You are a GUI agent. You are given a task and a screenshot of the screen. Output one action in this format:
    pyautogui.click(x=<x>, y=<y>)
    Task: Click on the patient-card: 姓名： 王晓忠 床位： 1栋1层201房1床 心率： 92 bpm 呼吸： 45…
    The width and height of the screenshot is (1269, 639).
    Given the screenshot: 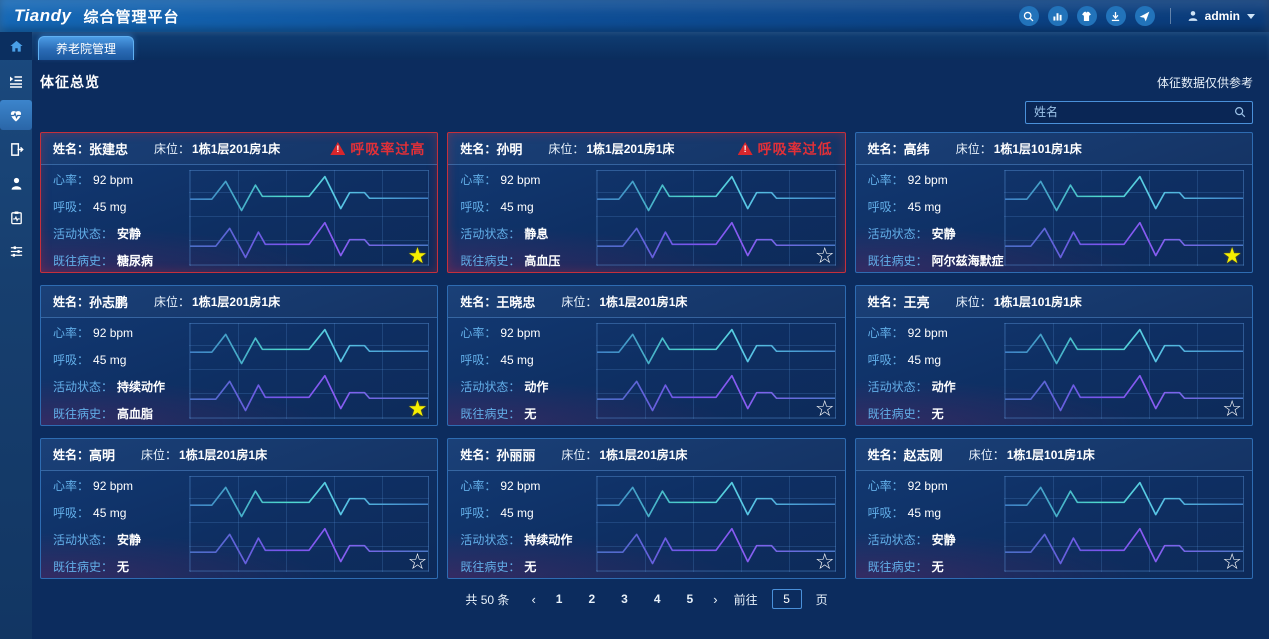 What is the action you would take?
    pyautogui.click(x=646, y=355)
    